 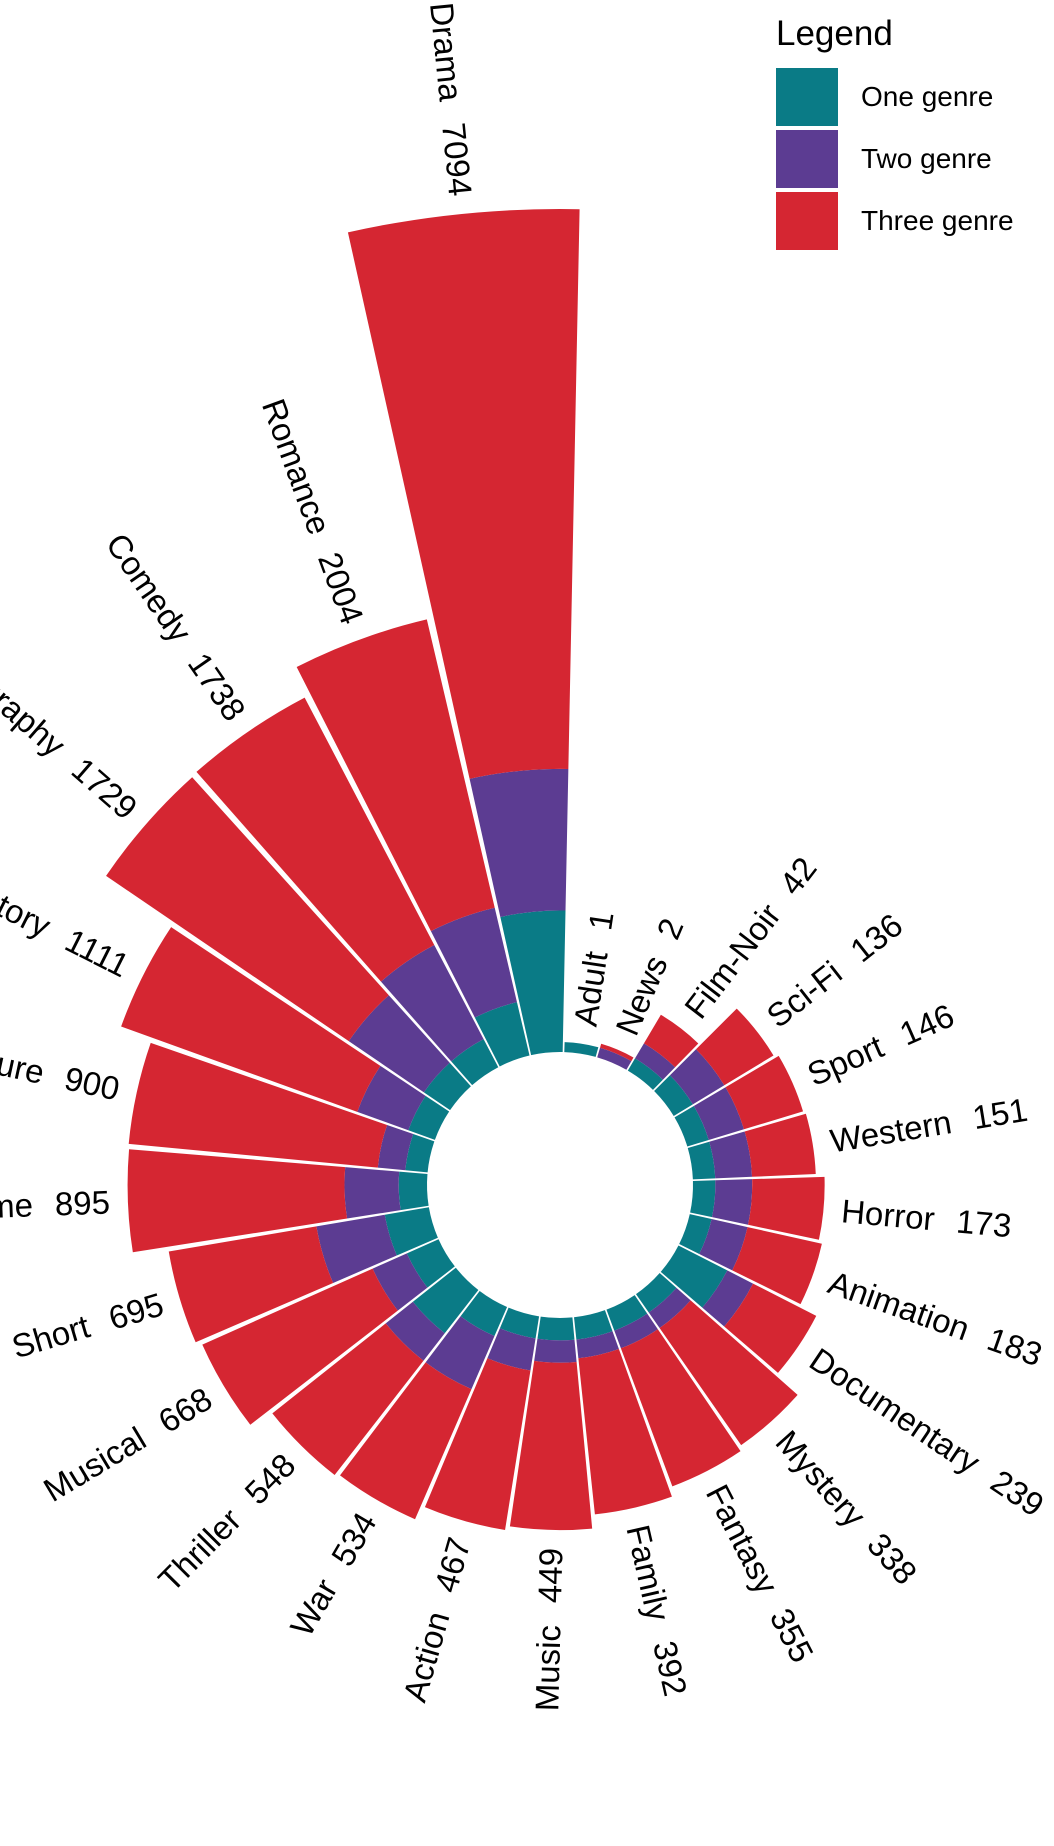 I want to click on bar-segment-drama-one-genre, so click(x=533, y=983).